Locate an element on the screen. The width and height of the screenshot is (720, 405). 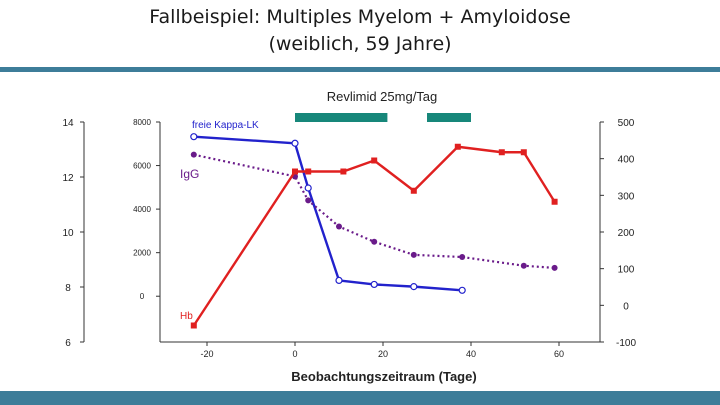
kappa-tick-label: 100 is located at coordinates (626, 270).